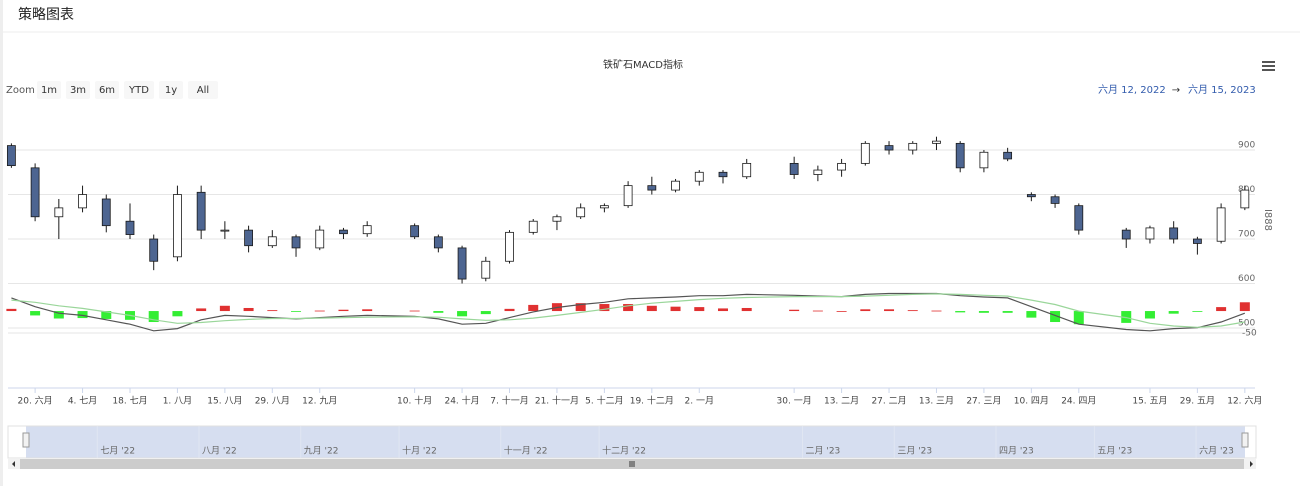 Image resolution: width=1300 pixels, height=490 pixels. Describe the element at coordinates (1216, 451) in the screenshot. I see `navigator-label: 六月 '23` at that location.